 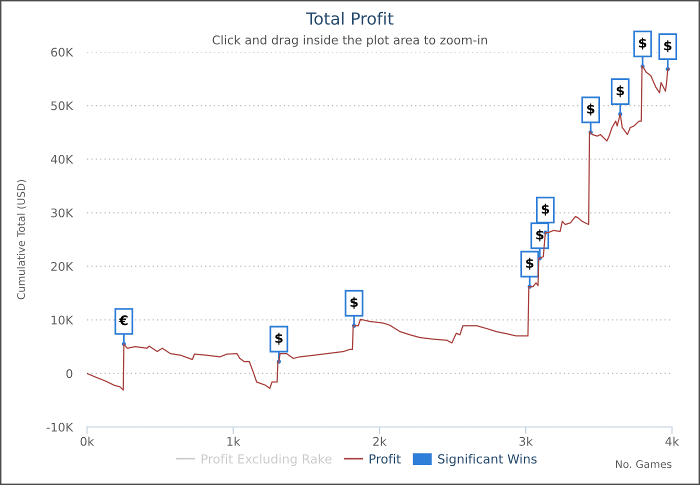 I want to click on data-label: €, so click(x=123, y=320).